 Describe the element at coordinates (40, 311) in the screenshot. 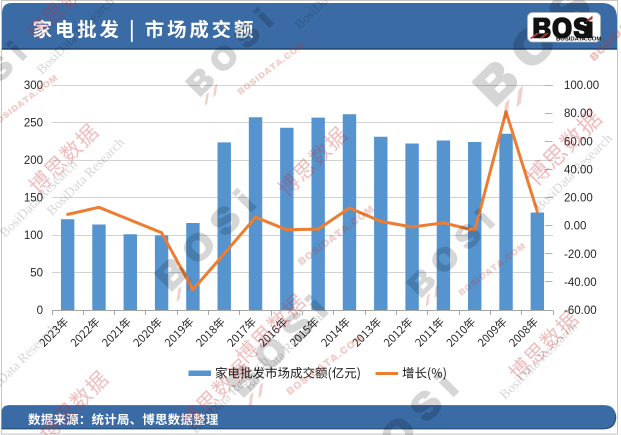

I see `svg-text: 0` at that location.